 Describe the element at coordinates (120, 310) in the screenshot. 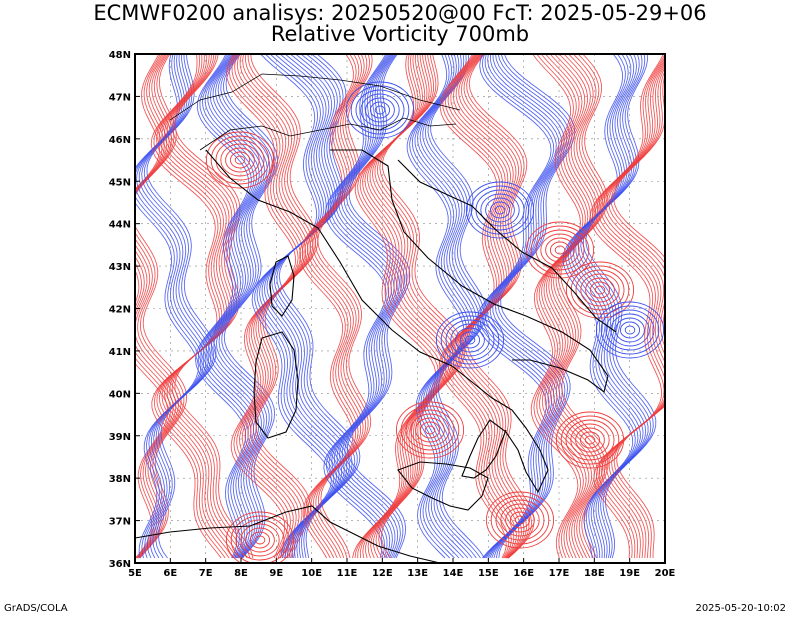

I see `lat-tick-label: 42N` at that location.